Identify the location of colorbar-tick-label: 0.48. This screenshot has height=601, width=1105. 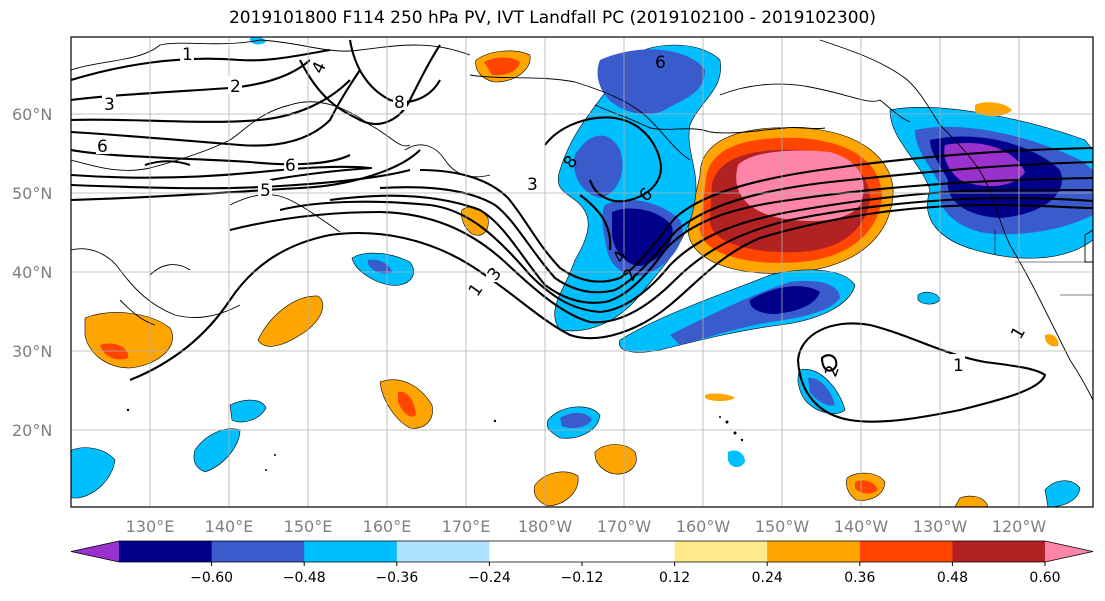
(952, 578).